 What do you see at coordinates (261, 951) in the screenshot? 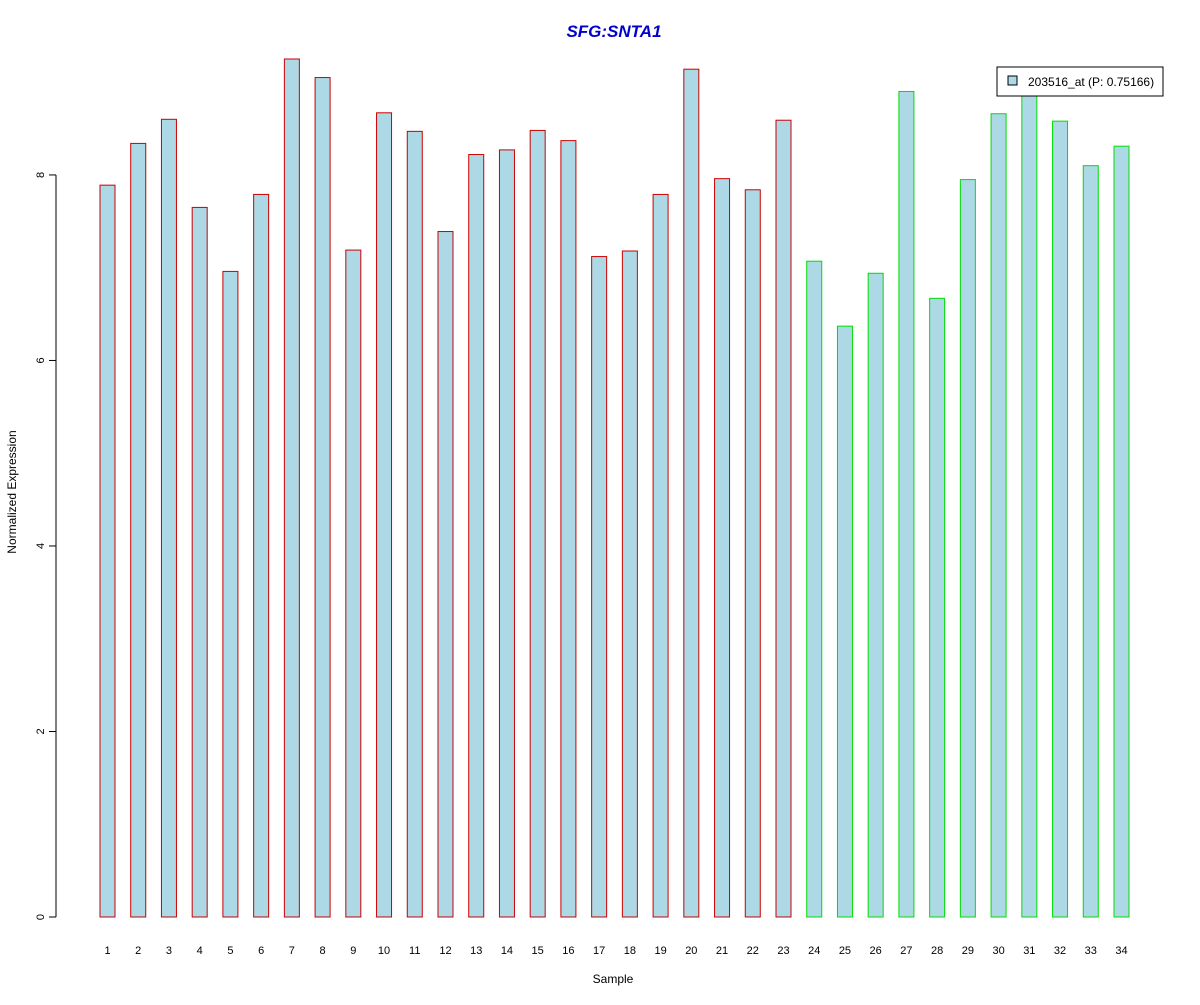
I see `x-tick-label: 6` at bounding box center [261, 951].